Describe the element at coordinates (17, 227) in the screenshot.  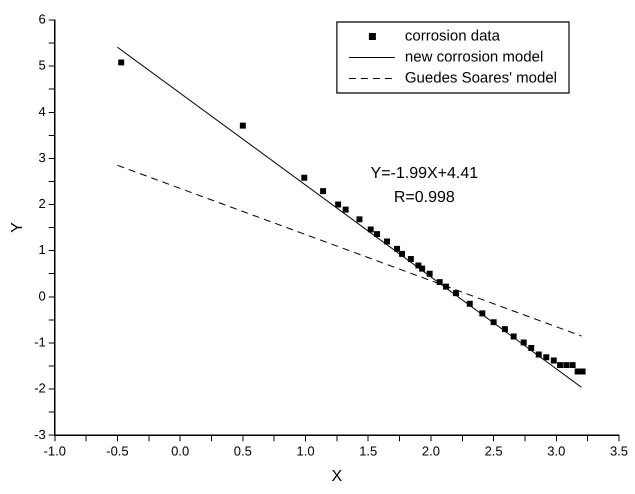
I see `y-axis-title: Y` at that location.